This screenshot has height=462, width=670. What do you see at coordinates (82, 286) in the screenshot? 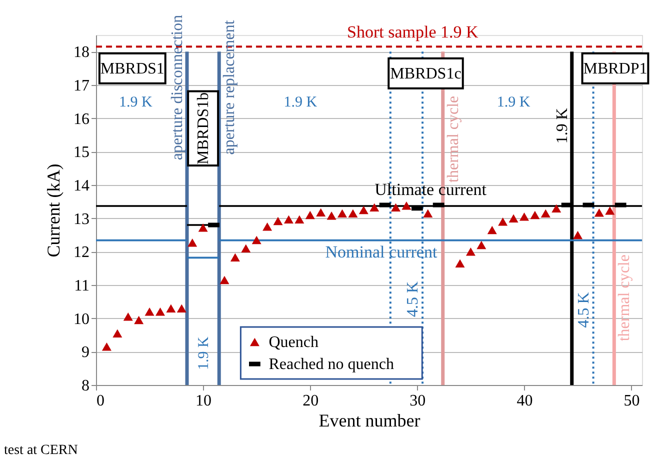
I see `y-tick-label: 11` at bounding box center [82, 286].